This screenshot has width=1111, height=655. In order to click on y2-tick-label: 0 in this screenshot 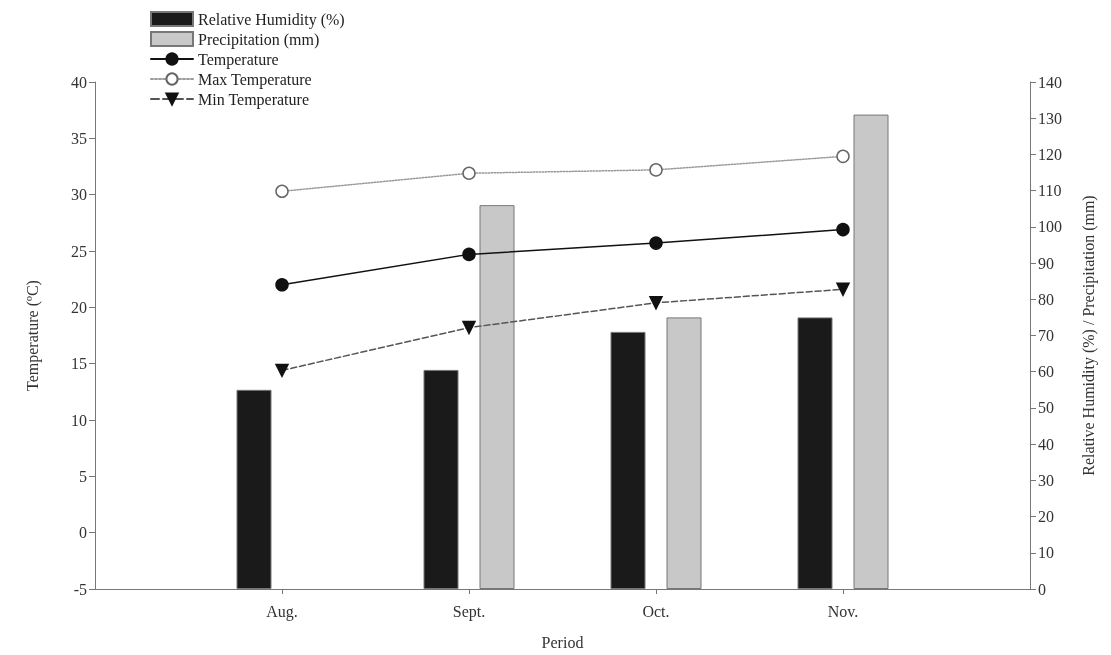, I will do `click(1042, 589)`.